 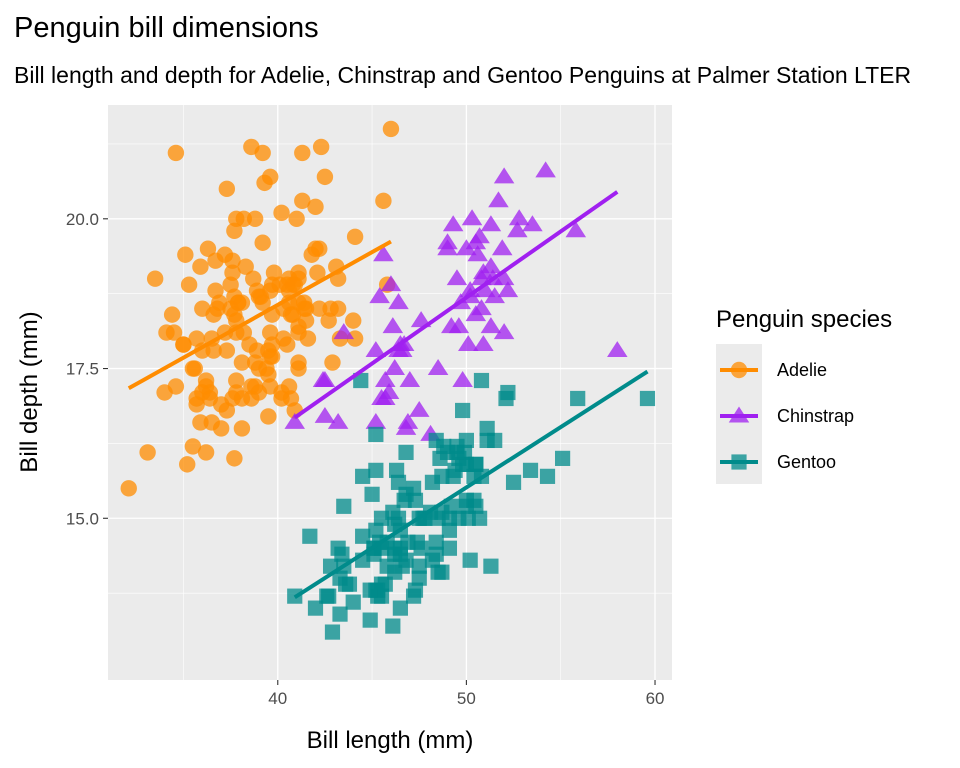 I want to click on x-axis-title: Bill length (mm), so click(x=390, y=740).